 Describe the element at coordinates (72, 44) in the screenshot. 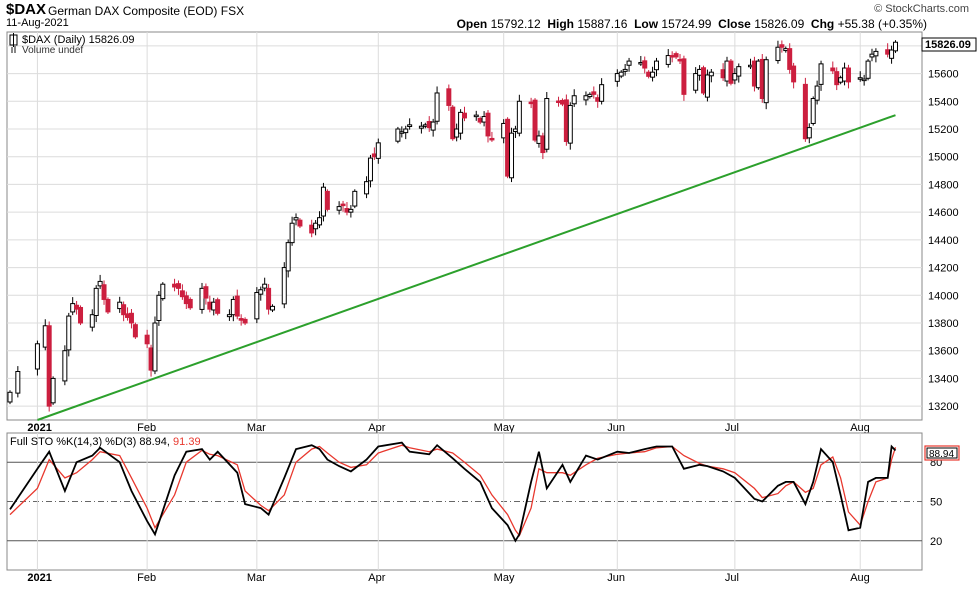

I see `price-legend: $DAX (Daily) 15826.09 Volume undef` at that location.